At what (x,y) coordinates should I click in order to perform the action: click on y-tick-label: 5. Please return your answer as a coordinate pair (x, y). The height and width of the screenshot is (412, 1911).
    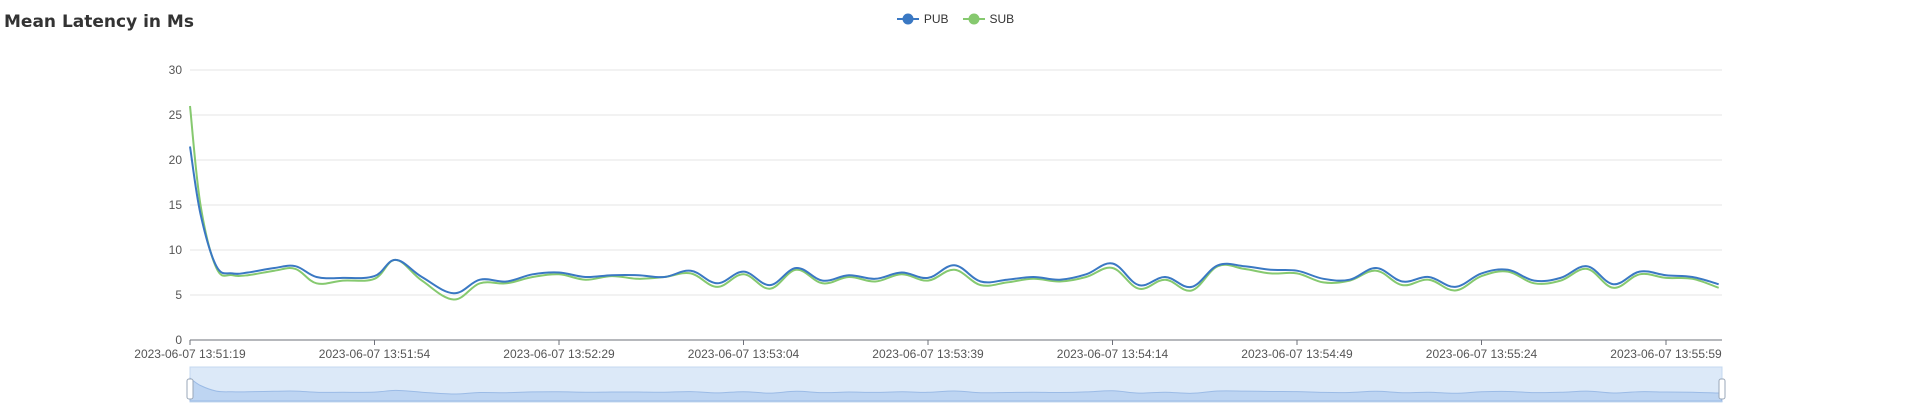
    Looking at the image, I should click on (178, 295).